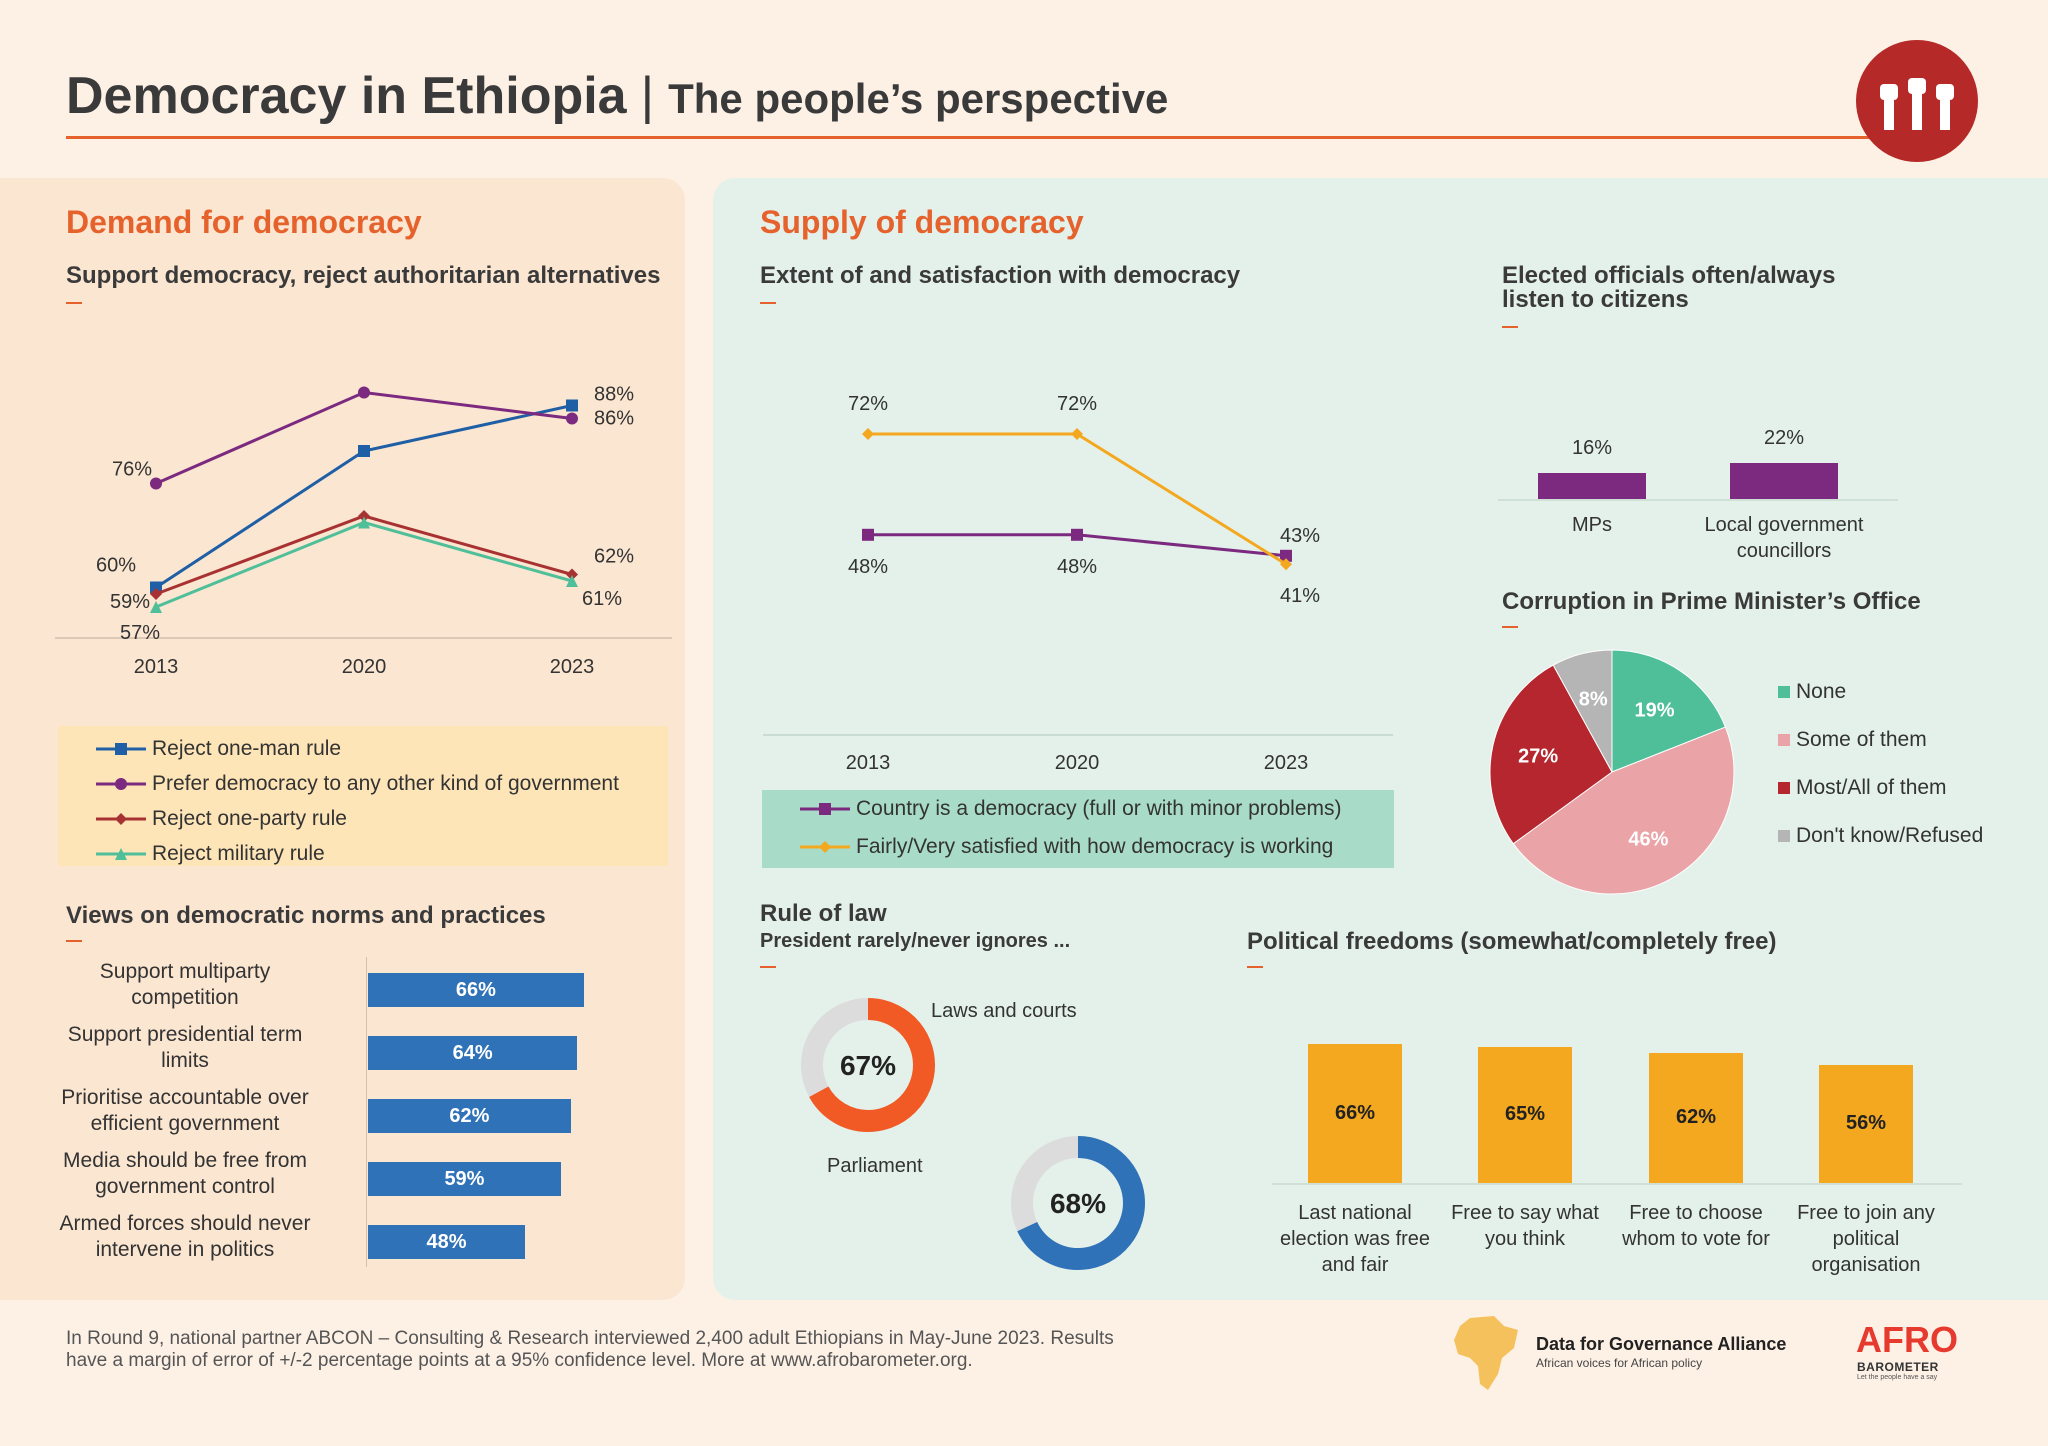 This screenshot has height=1446, width=2048. What do you see at coordinates (249, 818) in the screenshot?
I see `legend-label: Reject one-party rule` at bounding box center [249, 818].